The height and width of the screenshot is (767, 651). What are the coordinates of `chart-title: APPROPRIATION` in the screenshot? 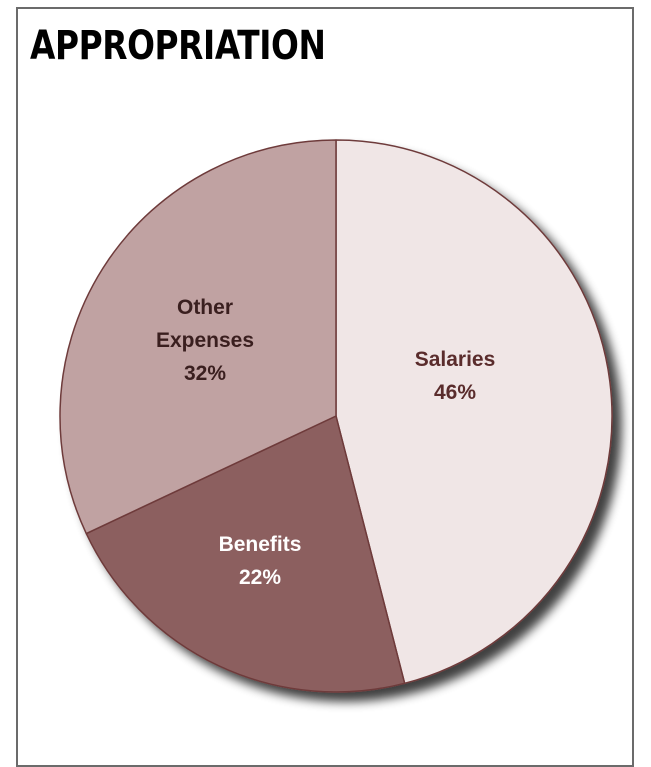 It's located at (178, 46).